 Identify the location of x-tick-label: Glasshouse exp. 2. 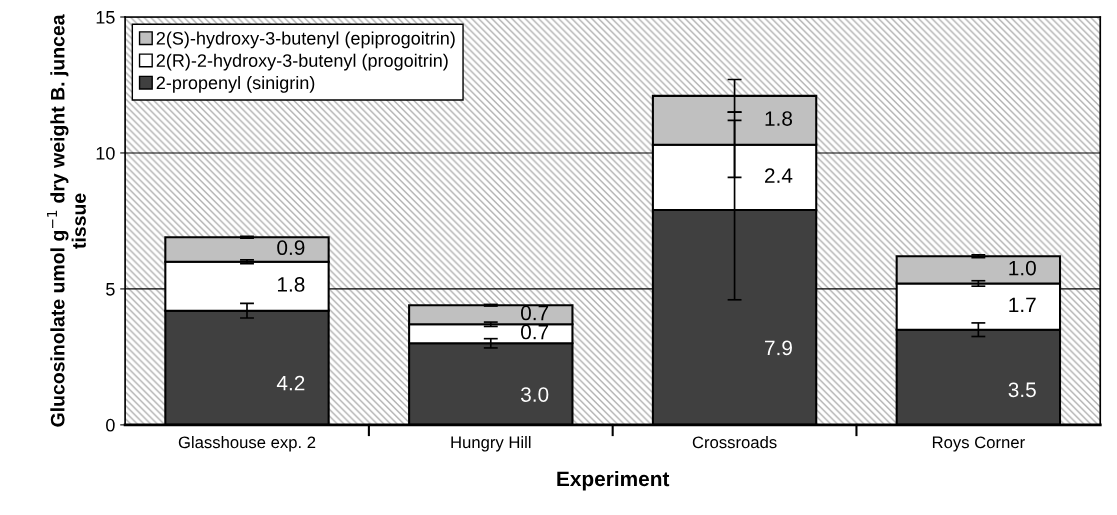
(247, 443).